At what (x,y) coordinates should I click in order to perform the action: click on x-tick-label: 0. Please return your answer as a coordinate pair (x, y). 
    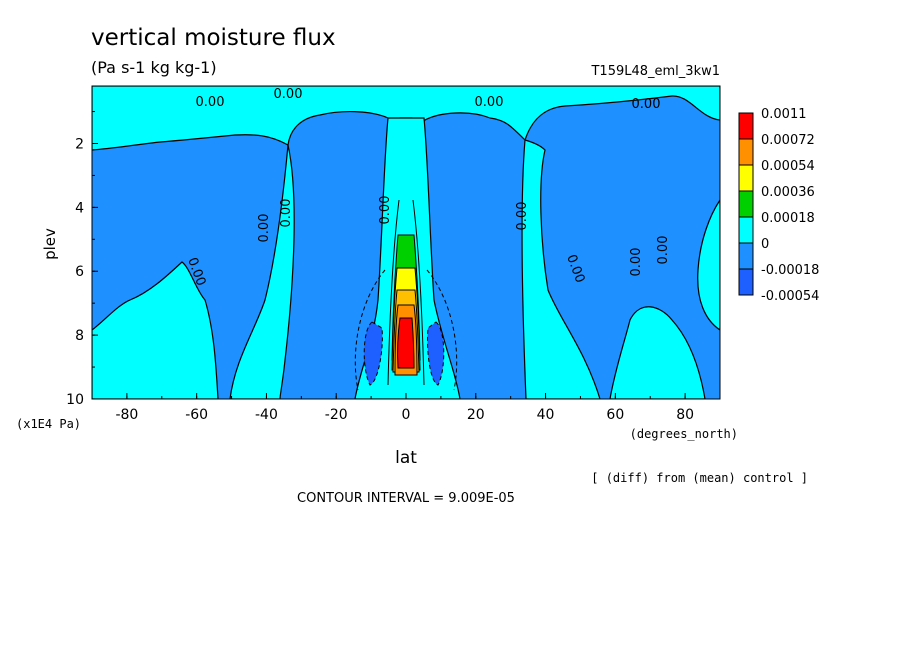
    Looking at the image, I should click on (406, 415).